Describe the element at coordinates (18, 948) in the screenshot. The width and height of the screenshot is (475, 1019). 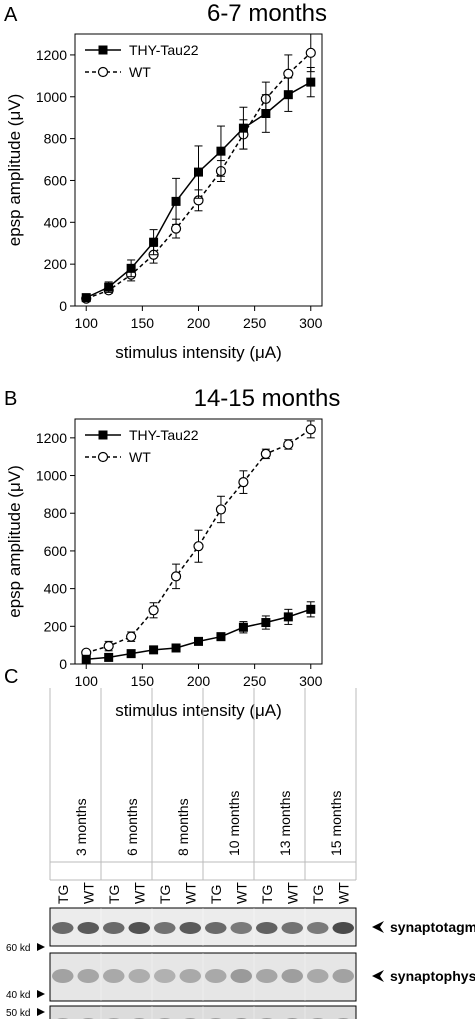
I see `mw-marker-label: 60 kd` at that location.